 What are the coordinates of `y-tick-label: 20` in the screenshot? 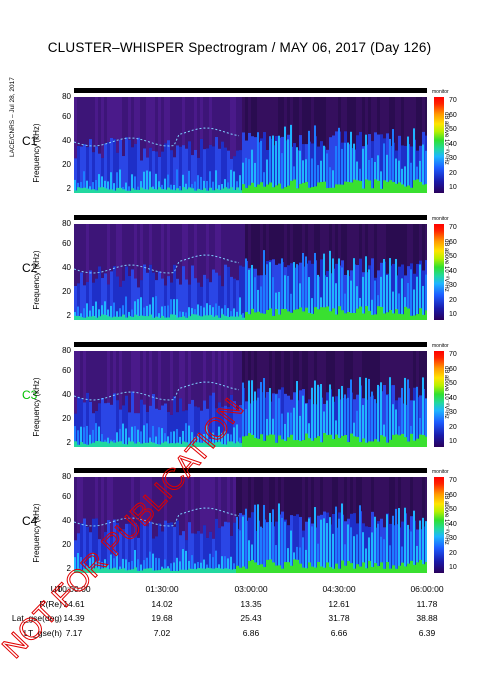 It's located at (66, 164).